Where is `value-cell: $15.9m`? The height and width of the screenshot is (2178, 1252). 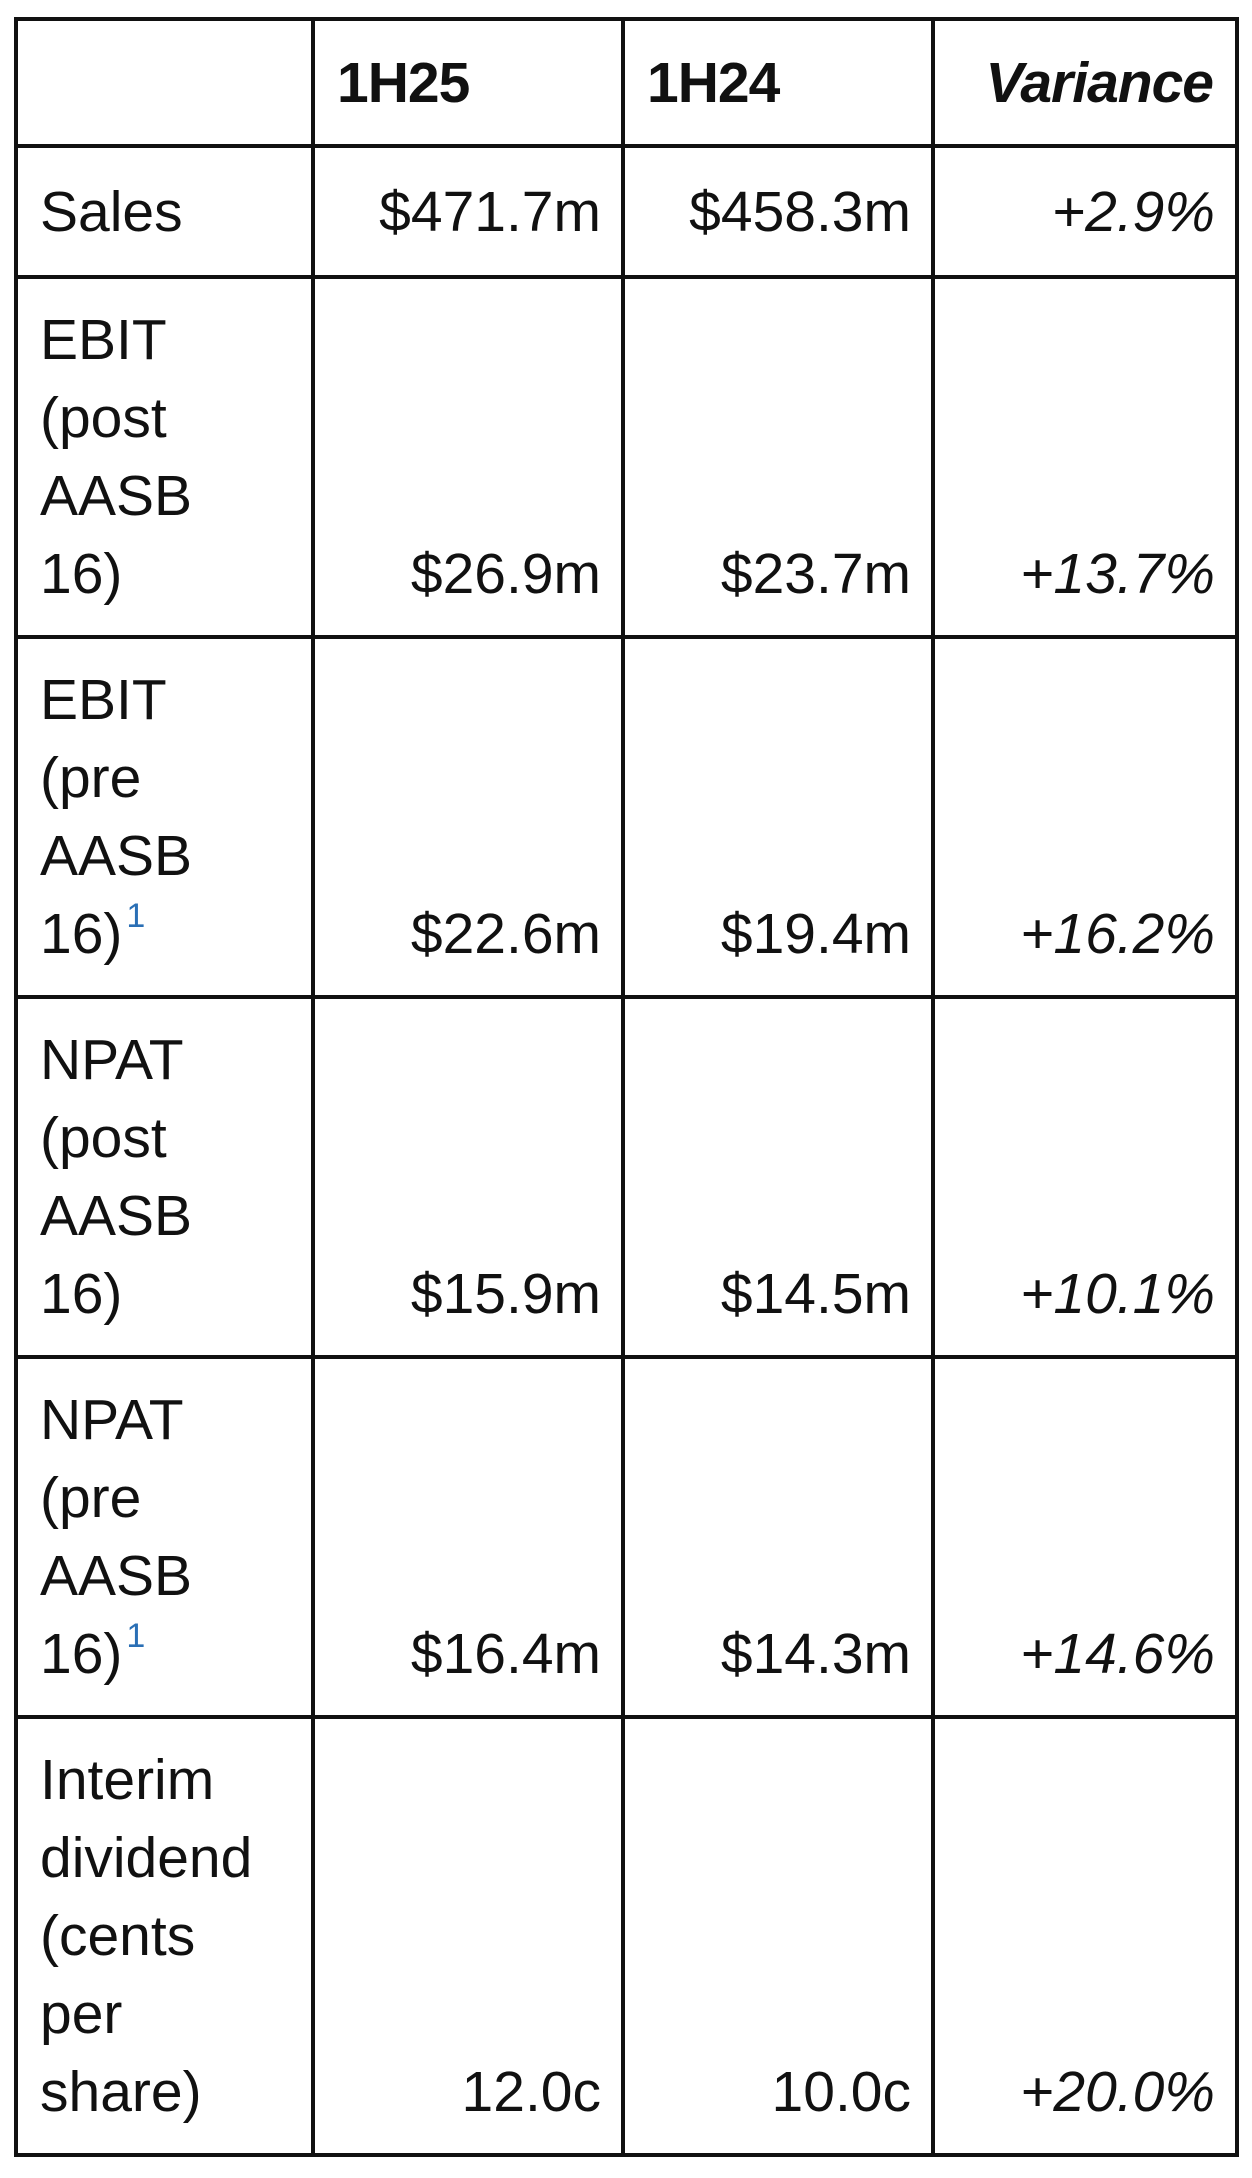 value-cell: $15.9m is located at coordinates (468, 1177).